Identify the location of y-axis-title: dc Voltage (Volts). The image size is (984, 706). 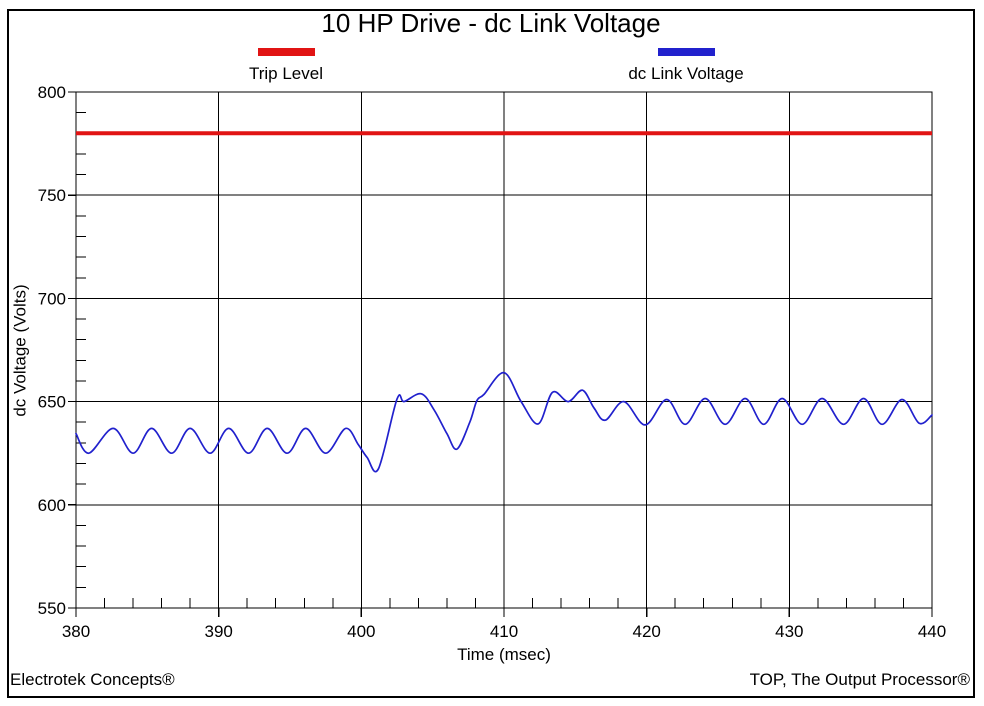
(20, 350).